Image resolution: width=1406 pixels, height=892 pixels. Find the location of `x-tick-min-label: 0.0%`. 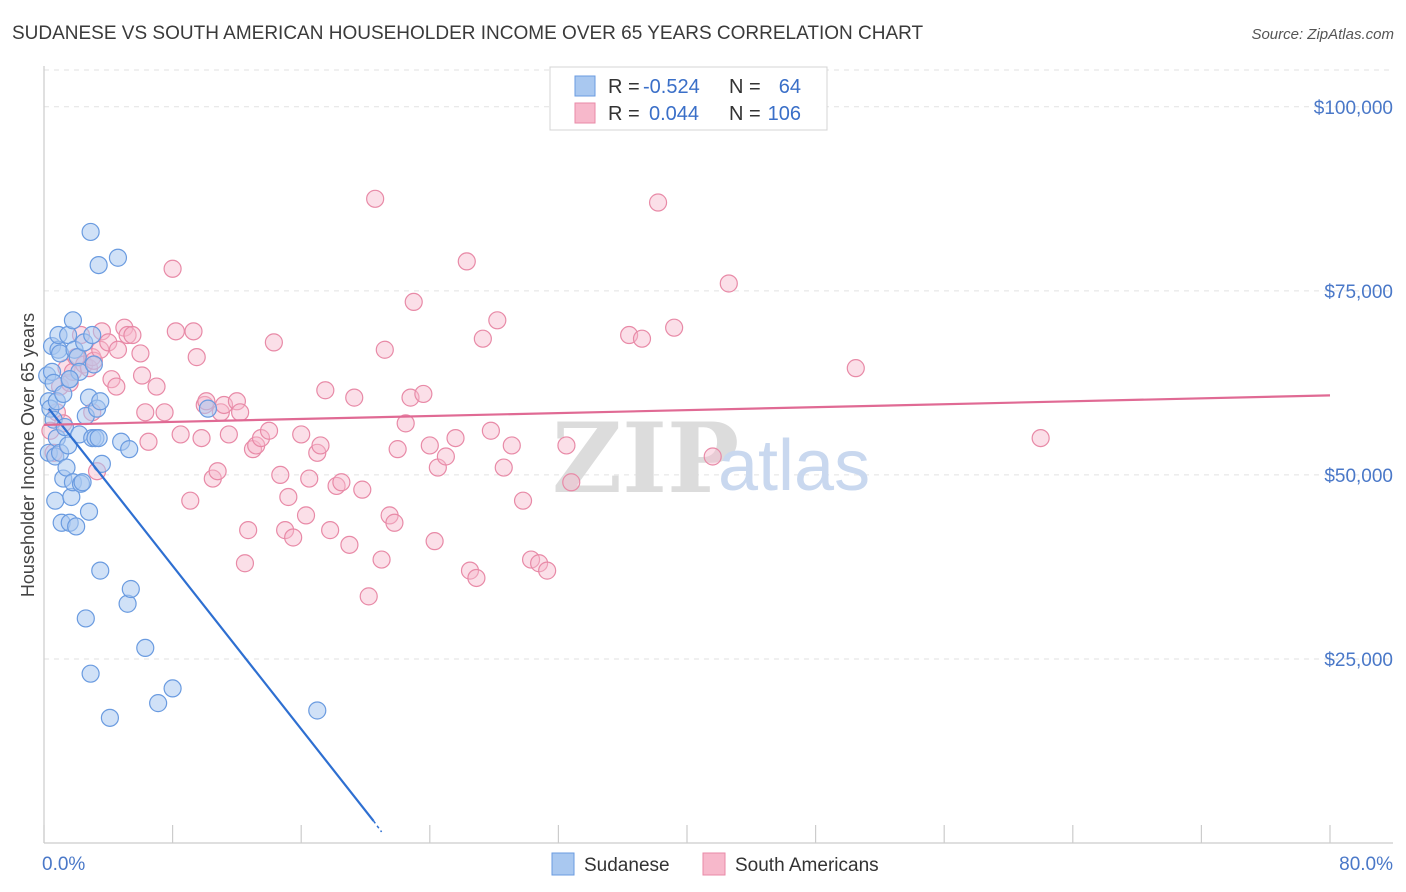

x-tick-min-label: 0.0% is located at coordinates (63, 864).